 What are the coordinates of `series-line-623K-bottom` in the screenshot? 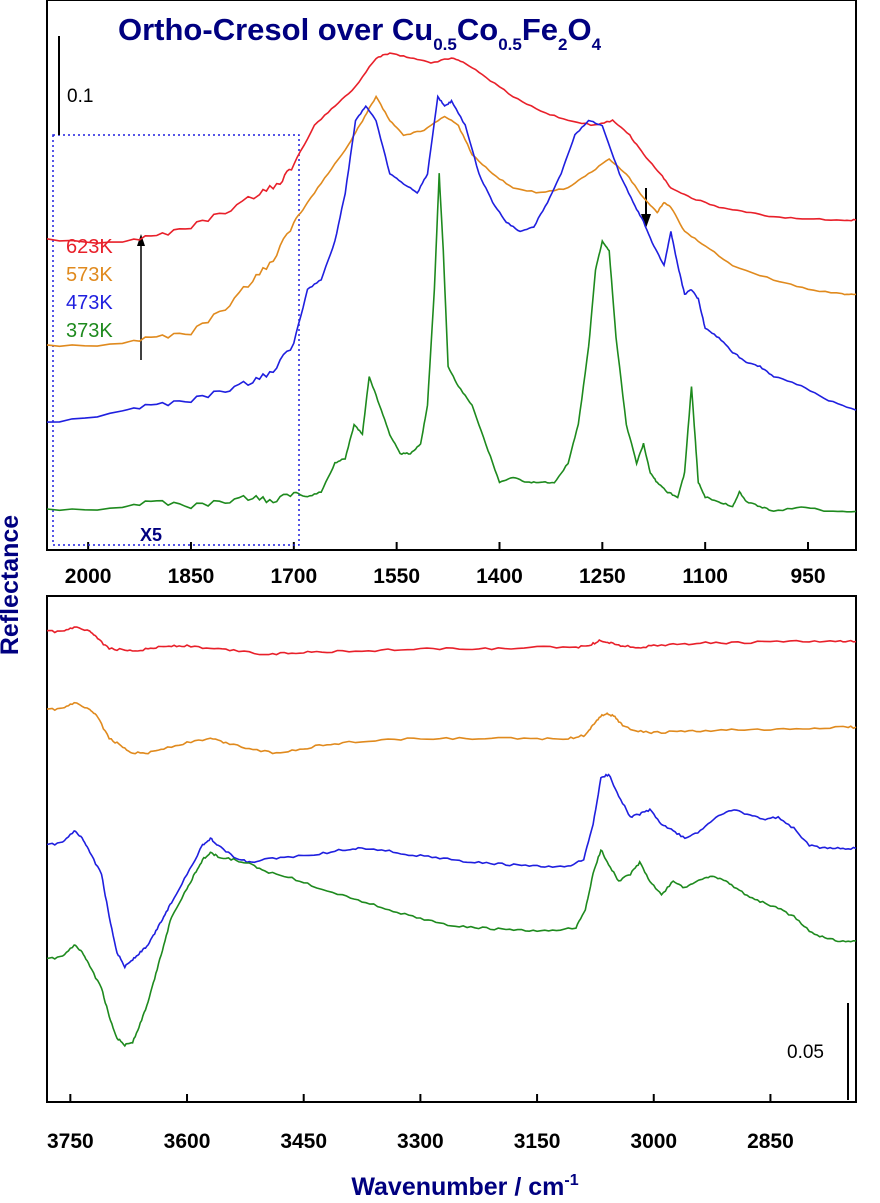 It's located at (451, 641).